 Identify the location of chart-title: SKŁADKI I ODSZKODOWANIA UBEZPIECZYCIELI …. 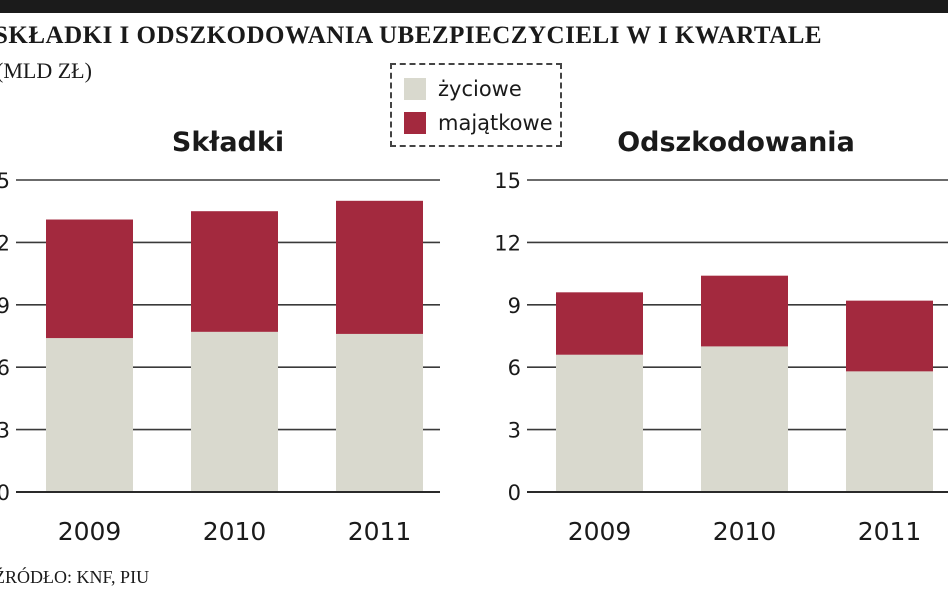
(411, 35).